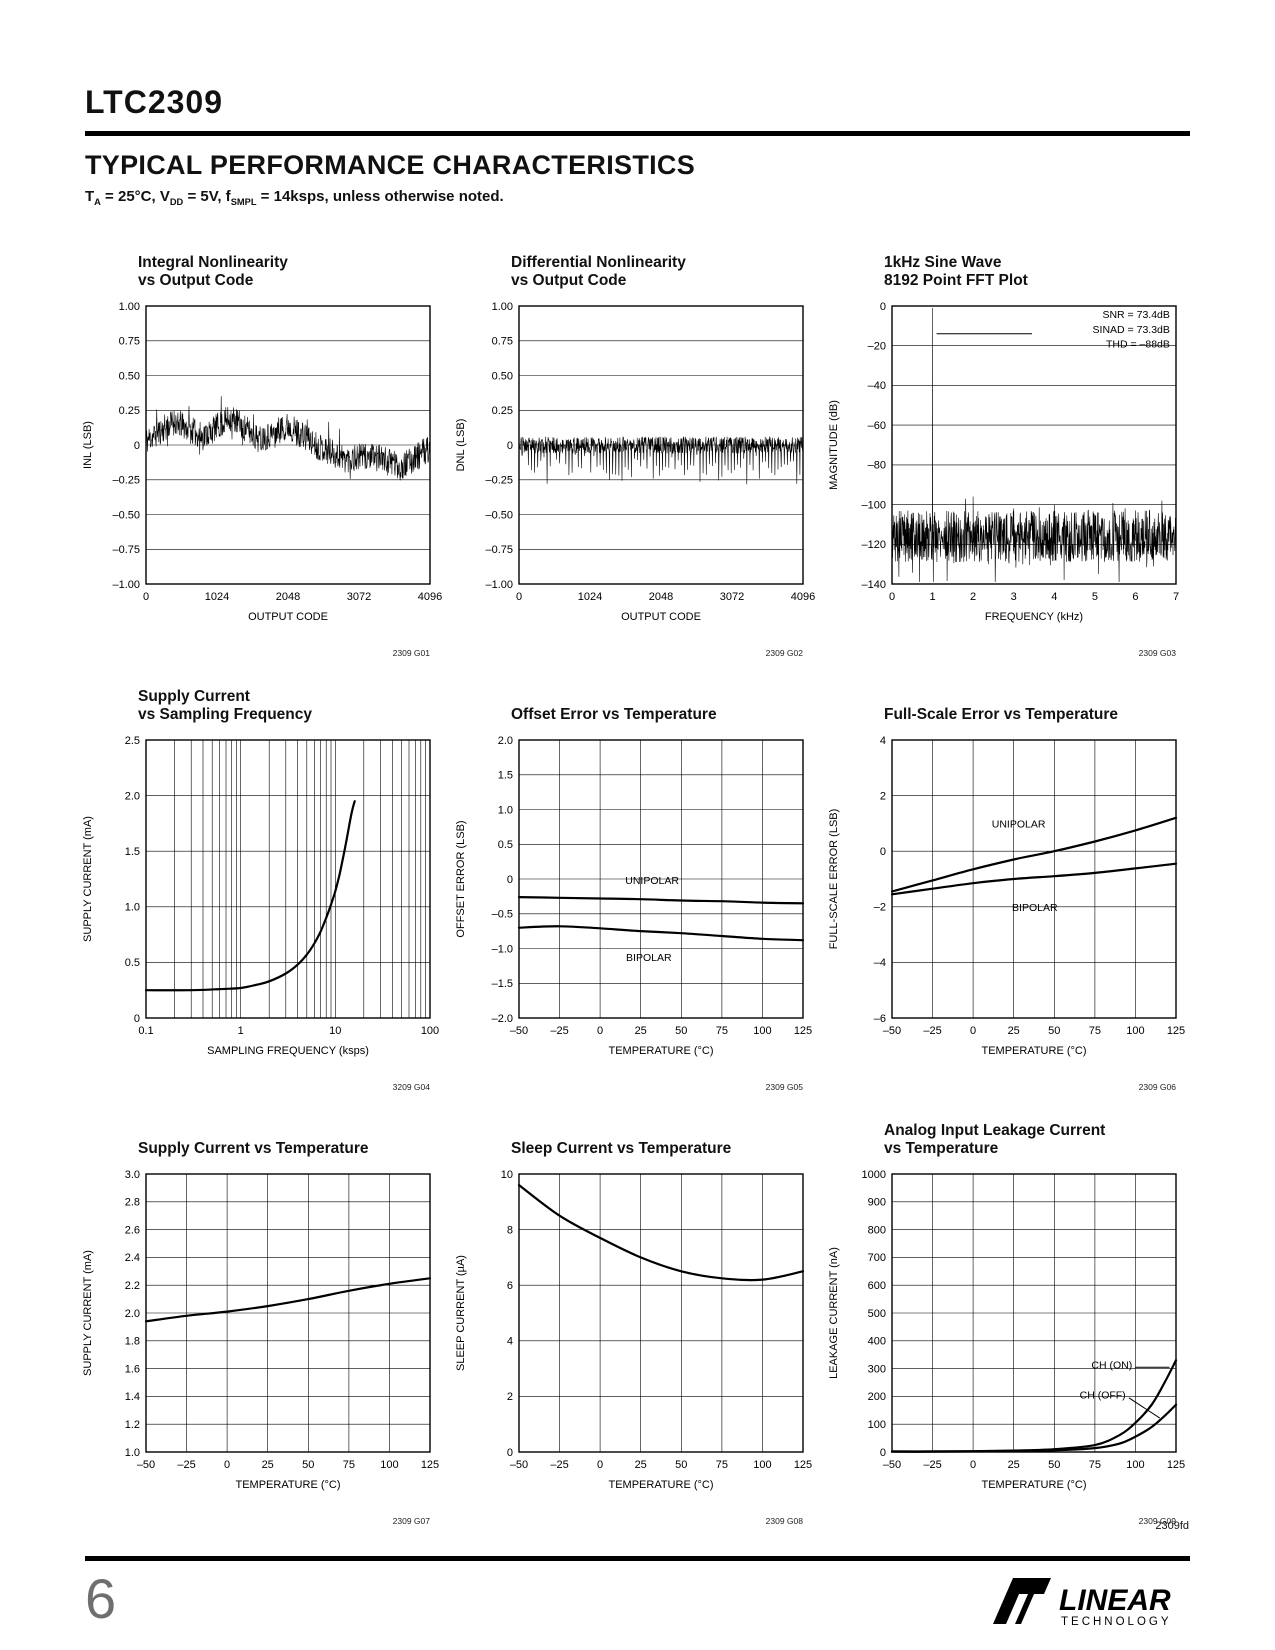 This screenshot has height=1650, width=1275. What do you see at coordinates (660, 1485) in the screenshot?
I see `x-axis-label: TEMPERATURE (°C)` at bounding box center [660, 1485].